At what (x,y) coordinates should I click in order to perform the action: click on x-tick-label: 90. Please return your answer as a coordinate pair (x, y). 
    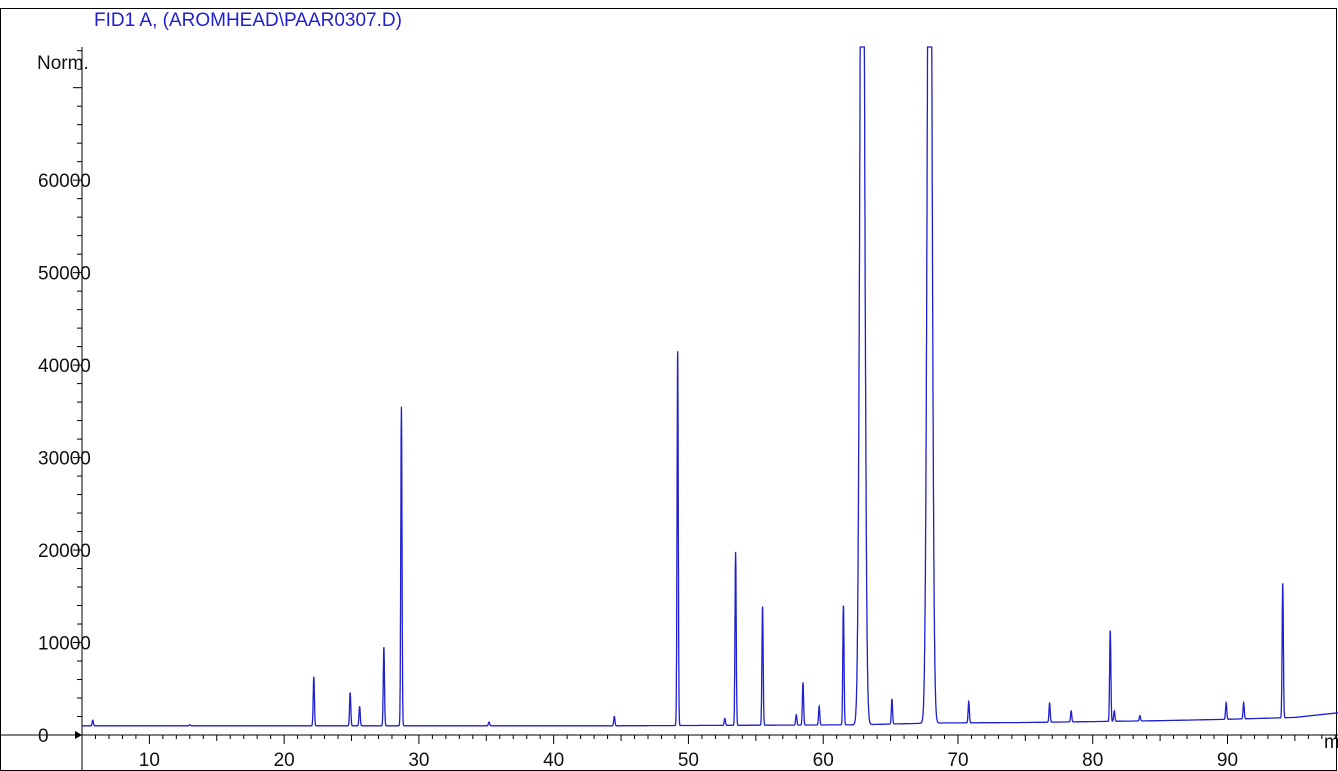
    Looking at the image, I should click on (1227, 760).